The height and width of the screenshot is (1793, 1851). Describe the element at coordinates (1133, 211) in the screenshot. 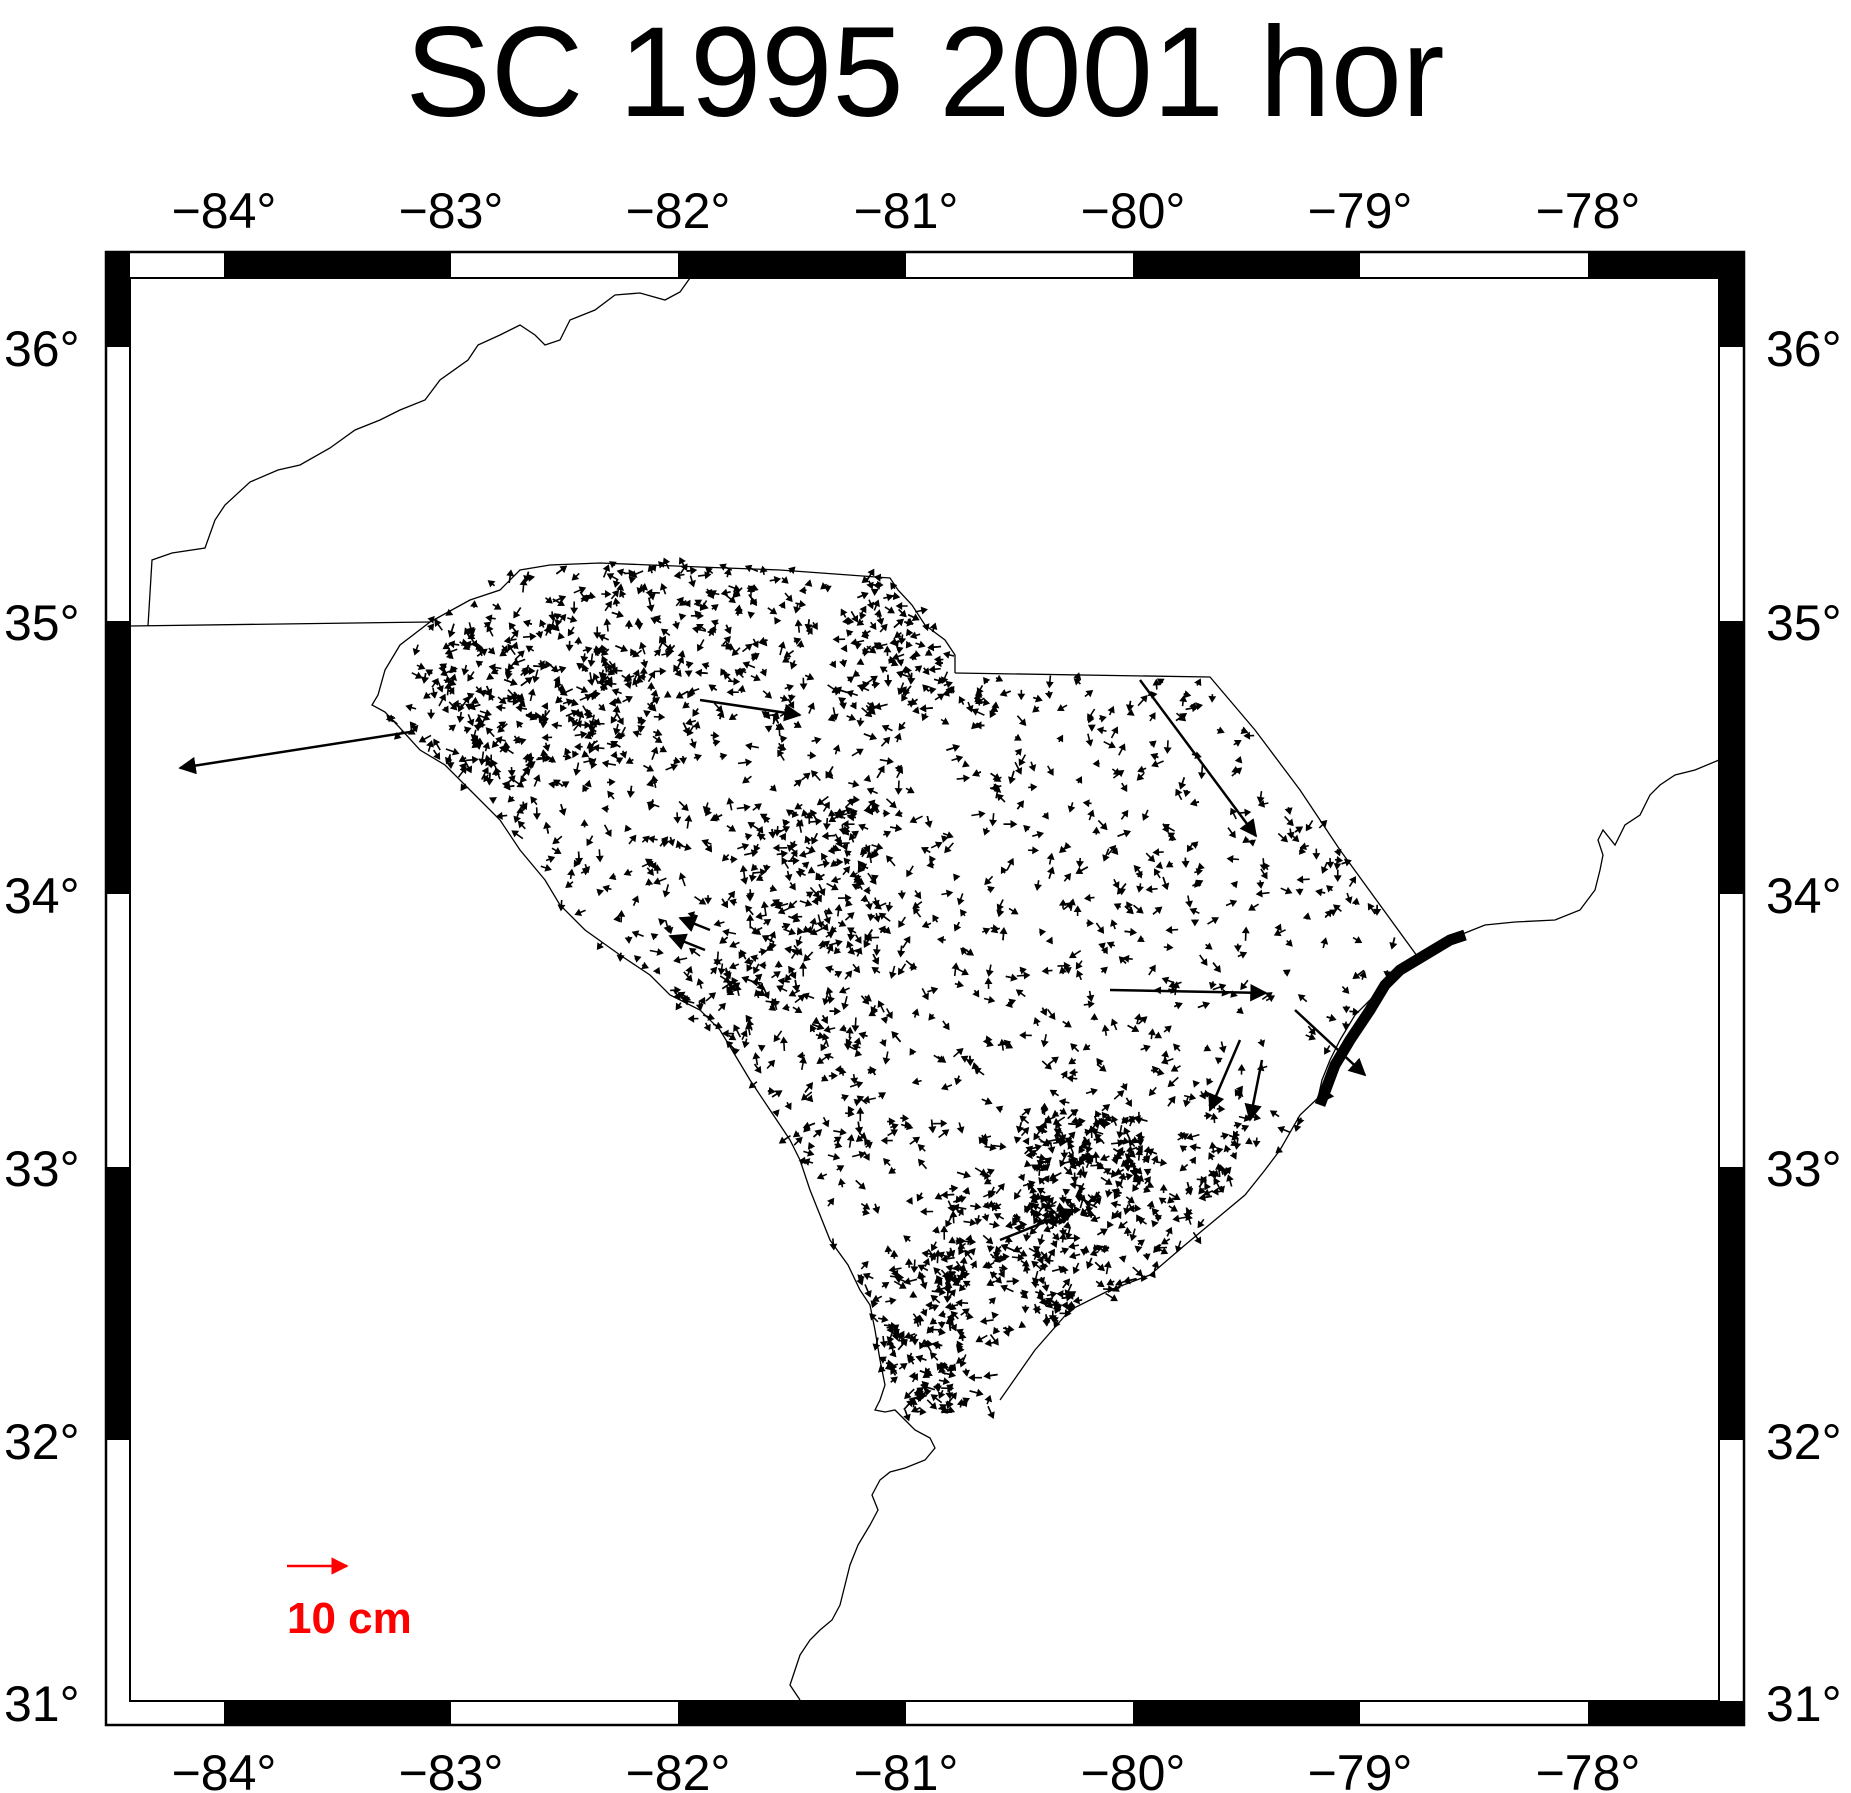

I see `x-tick-label: −80°` at that location.